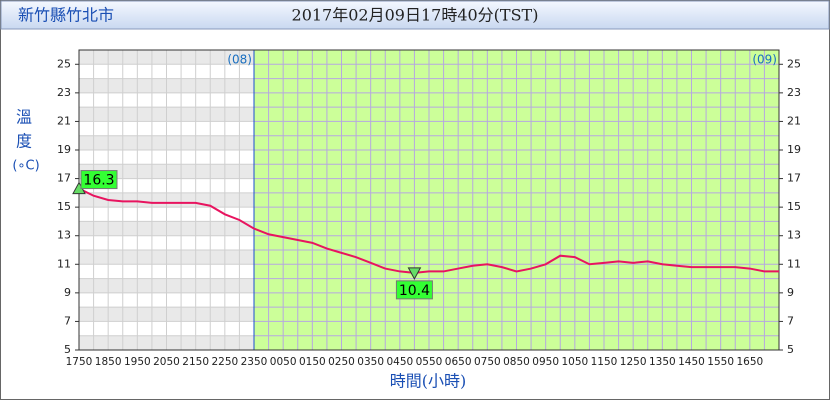 The width and height of the screenshot is (830, 404). I want to click on y-label: 度, so click(24, 141).